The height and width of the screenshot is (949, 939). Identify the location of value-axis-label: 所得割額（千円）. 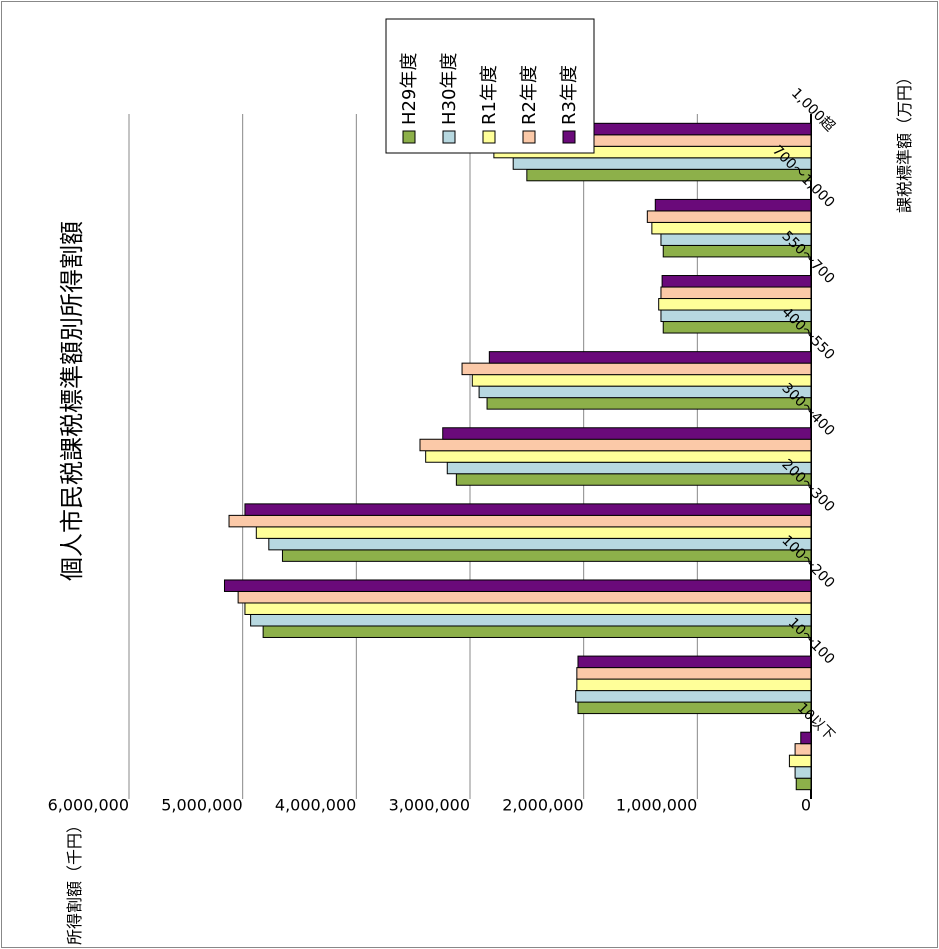
(74, 881).